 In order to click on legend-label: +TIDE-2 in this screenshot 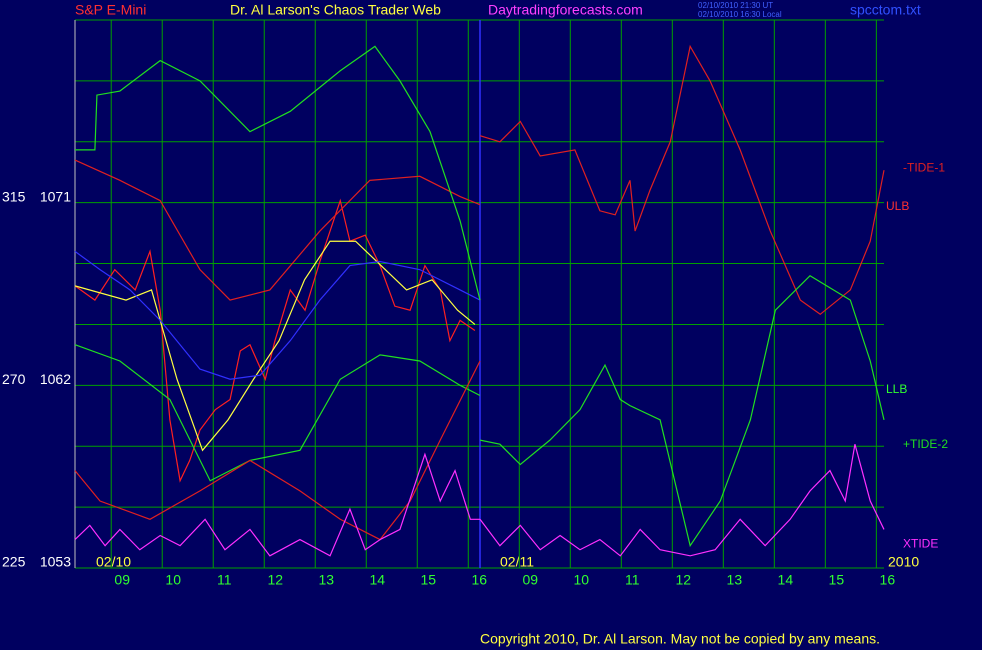, I will do `click(925, 444)`.